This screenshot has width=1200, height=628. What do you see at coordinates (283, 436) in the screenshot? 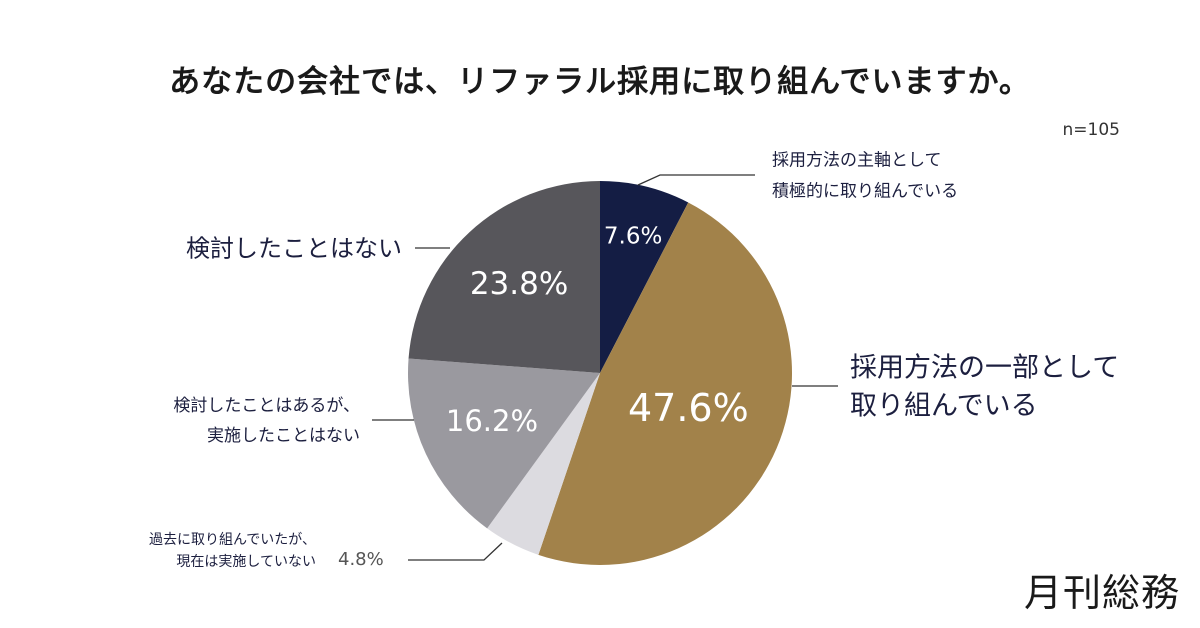
I see `slice-category-label-line: 実施したことはない` at bounding box center [283, 436].